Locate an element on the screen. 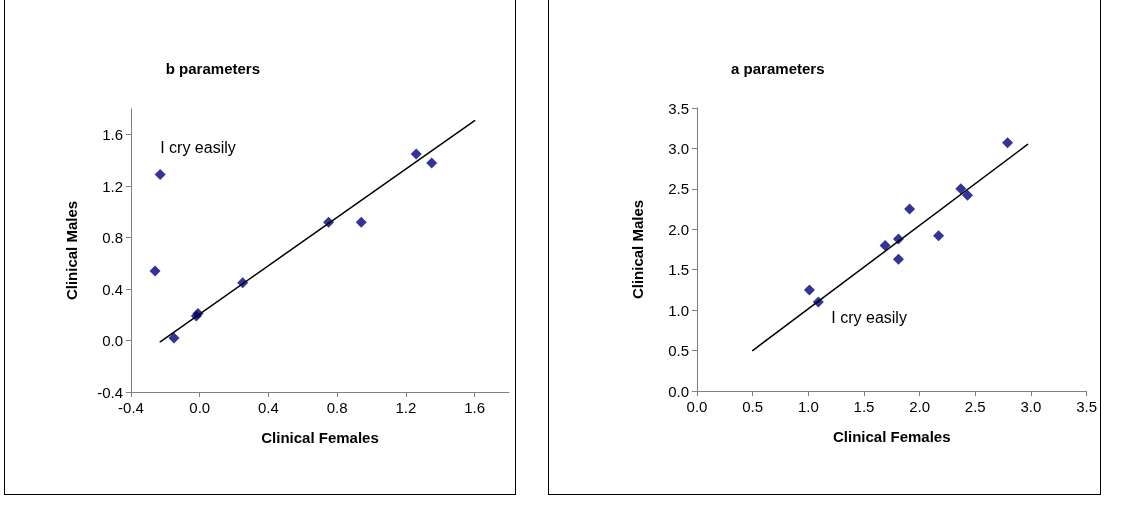 This screenshot has width=1122, height=506. y-tick-label: 0.8 is located at coordinates (112, 238).